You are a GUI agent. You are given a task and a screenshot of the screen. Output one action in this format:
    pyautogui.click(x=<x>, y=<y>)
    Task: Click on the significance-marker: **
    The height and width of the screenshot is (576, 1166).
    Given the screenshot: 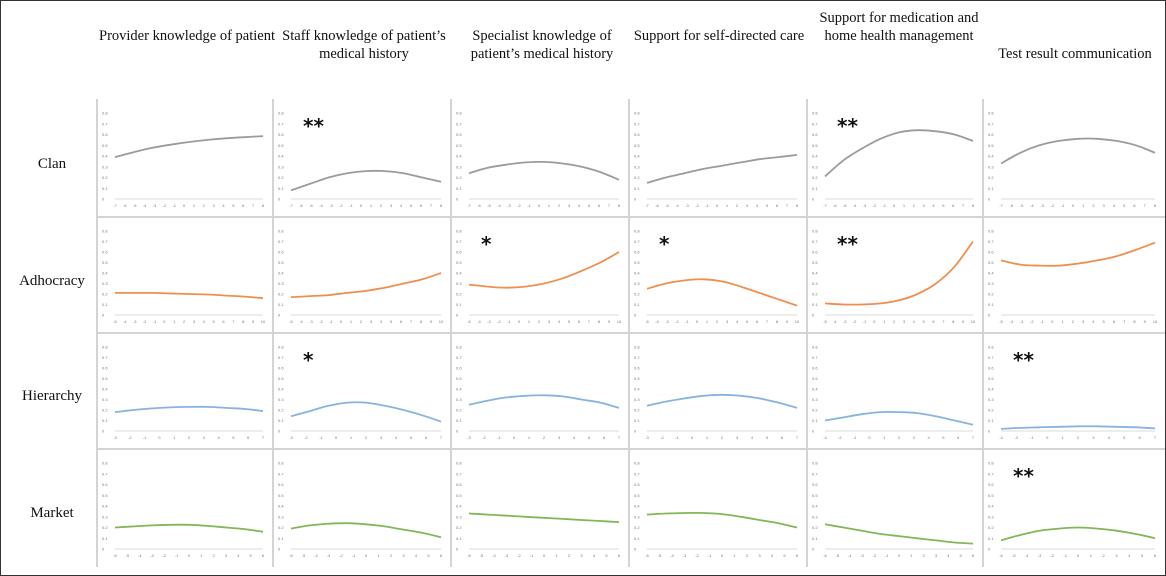 What is the action you would take?
    pyautogui.click(x=1023, y=476)
    